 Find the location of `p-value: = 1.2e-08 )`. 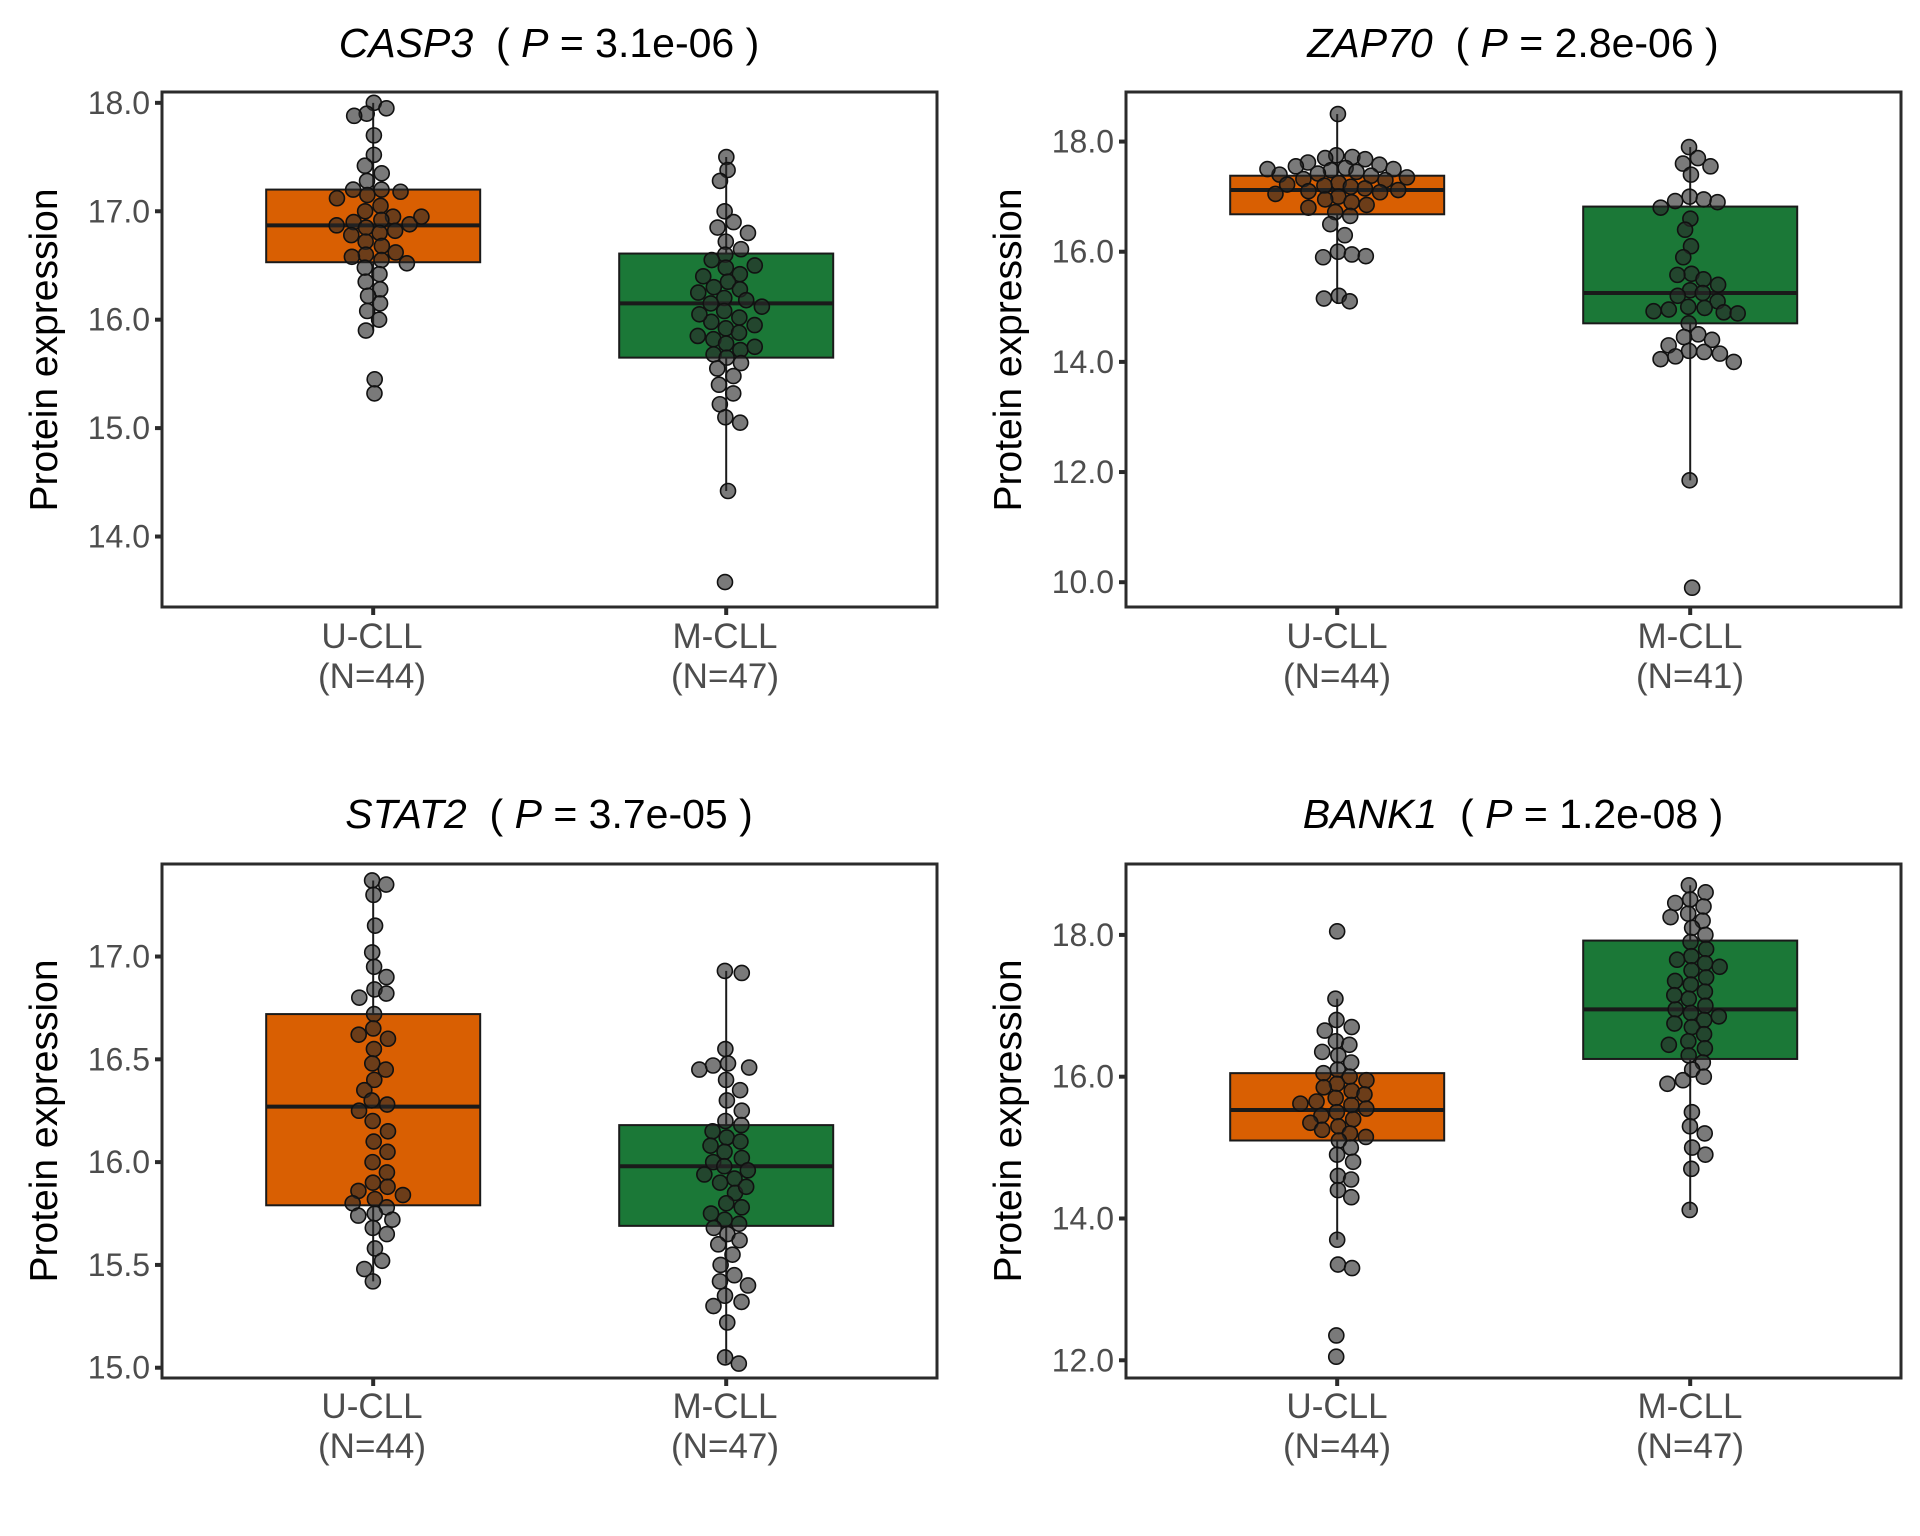

p-value: = 1.2e-08 ) is located at coordinates (1617, 814).